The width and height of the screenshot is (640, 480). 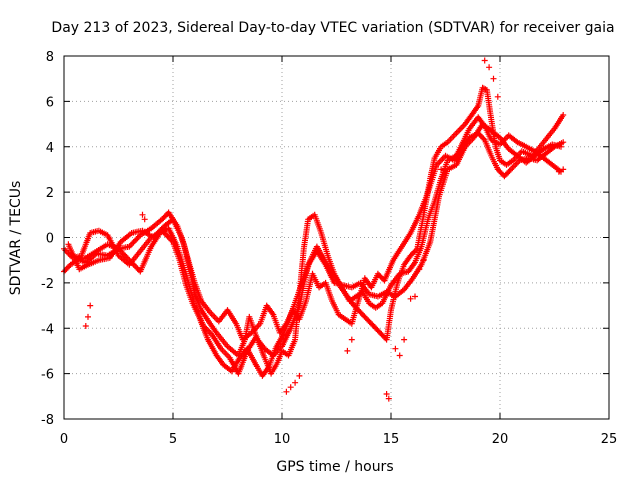 What do you see at coordinates (338, 439) in the screenshot?
I see `x-tick-labels: 0 5 10 15 20 25` at bounding box center [338, 439].